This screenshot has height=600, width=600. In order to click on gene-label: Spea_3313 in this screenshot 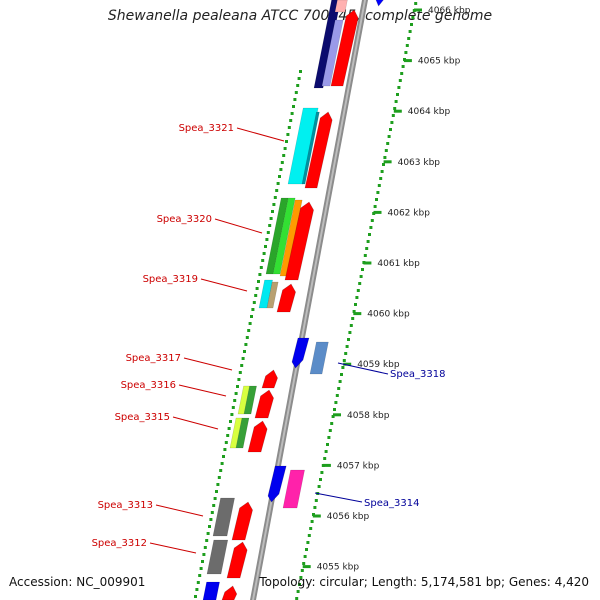, I will do `click(125, 505)`.